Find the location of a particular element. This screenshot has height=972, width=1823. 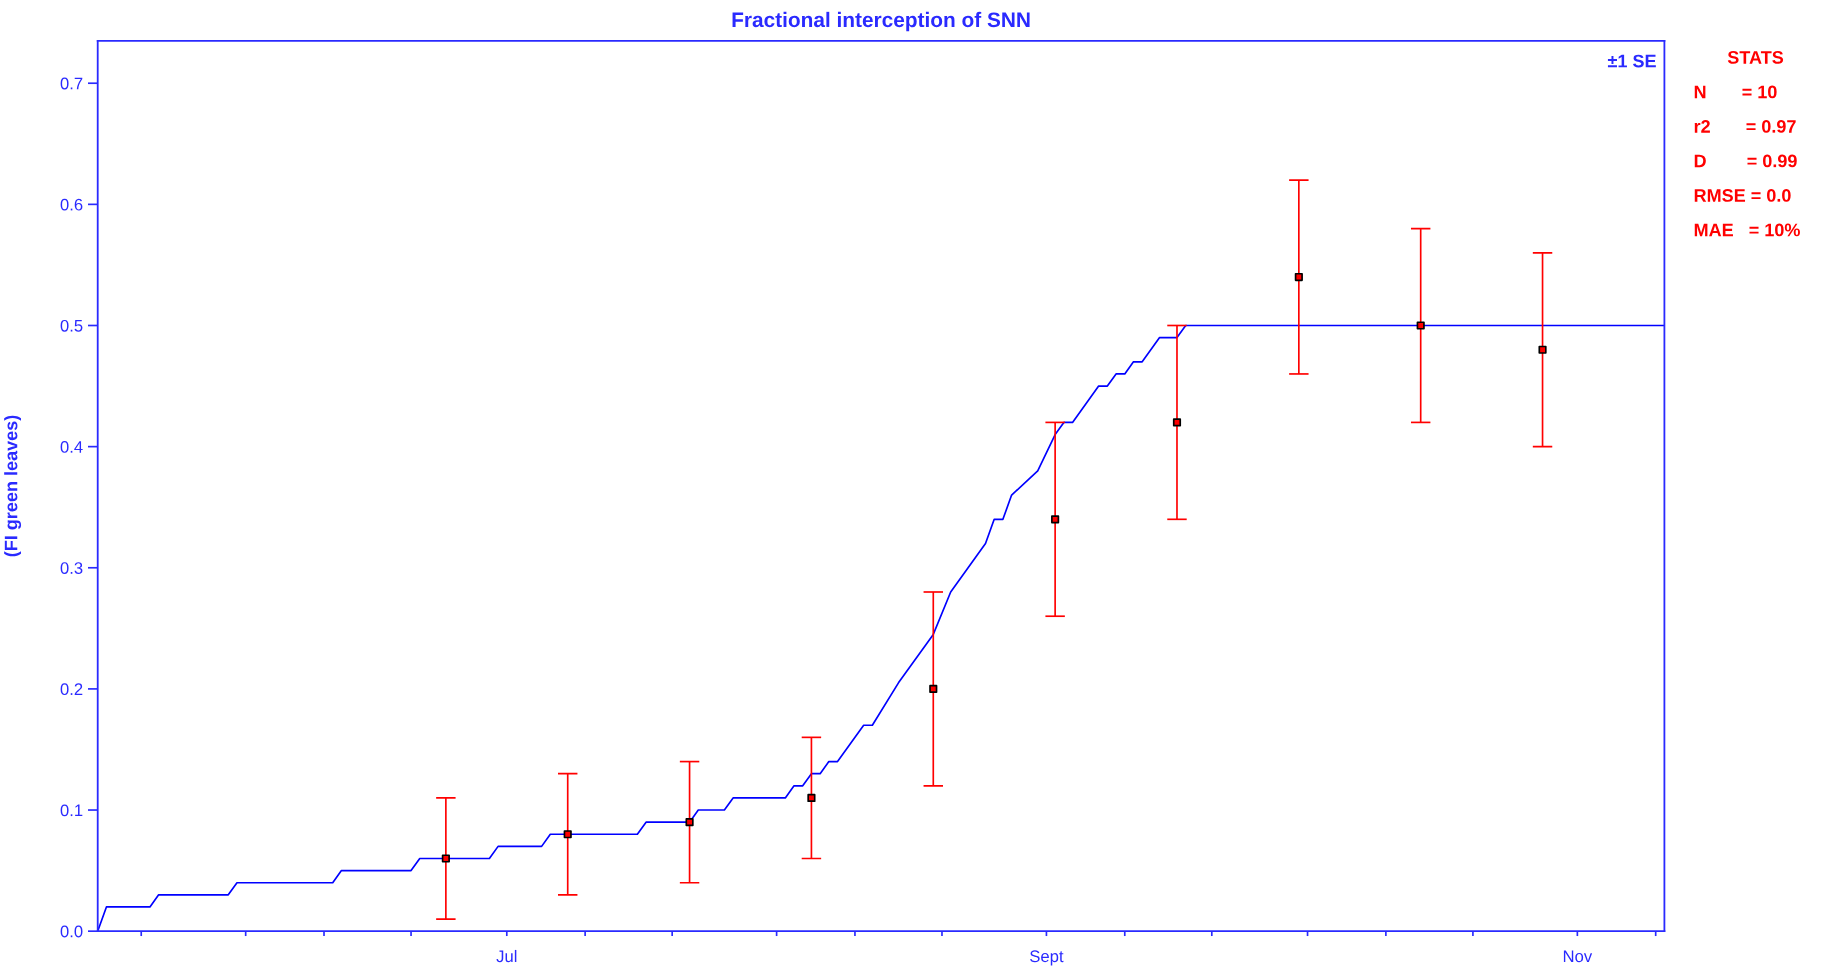

x-tick-label: Jul is located at coordinates (506, 956).